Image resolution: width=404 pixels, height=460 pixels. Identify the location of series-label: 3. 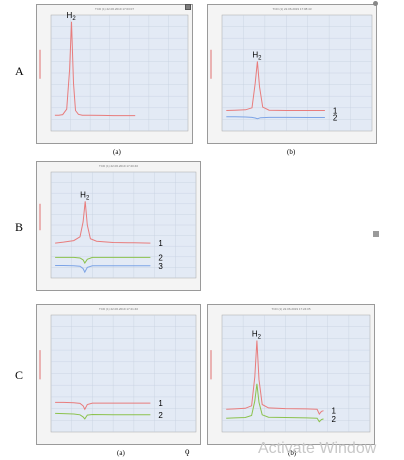
(160, 266).